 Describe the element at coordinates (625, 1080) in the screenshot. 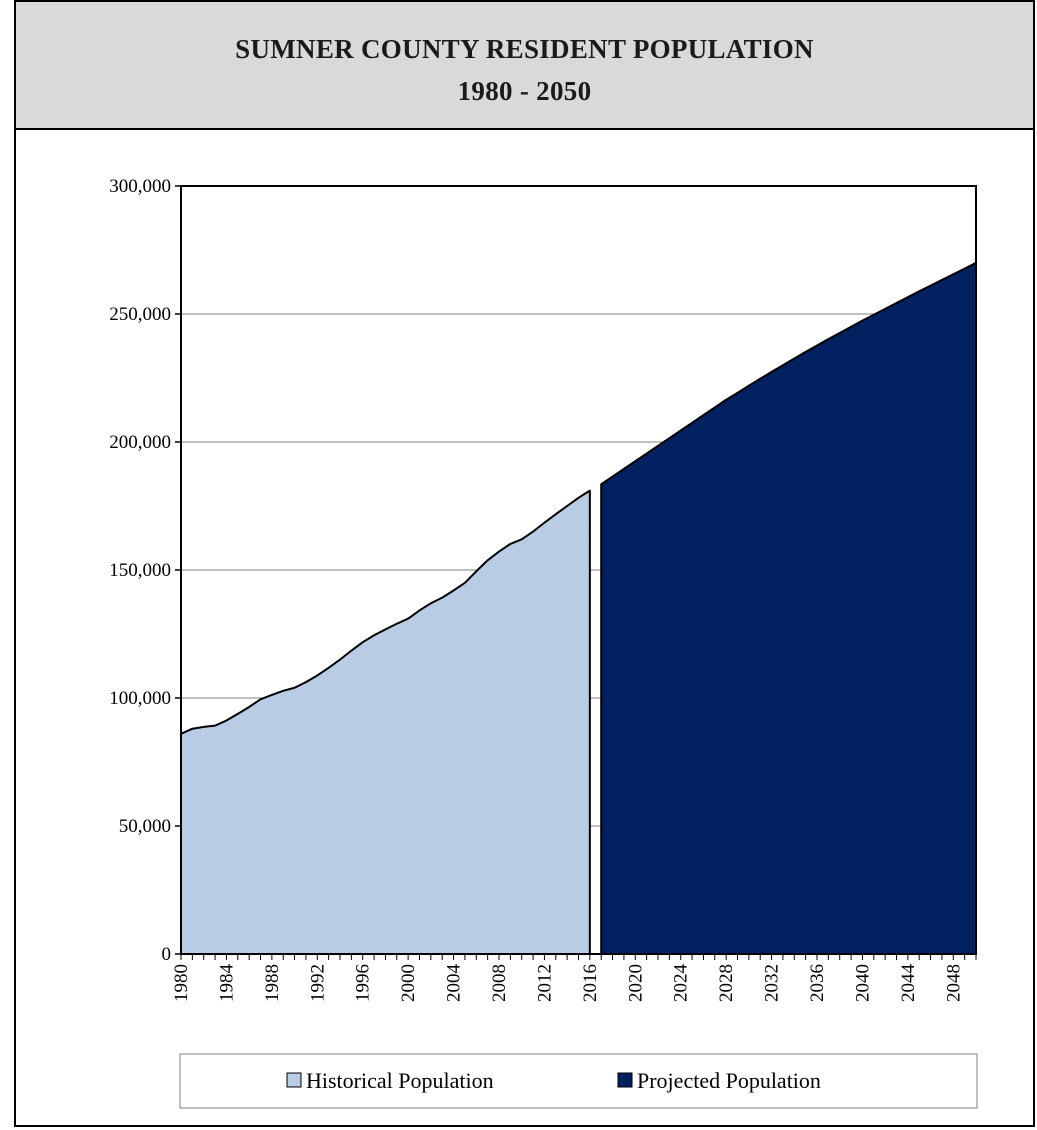

I see `legend-swatch-projected` at that location.